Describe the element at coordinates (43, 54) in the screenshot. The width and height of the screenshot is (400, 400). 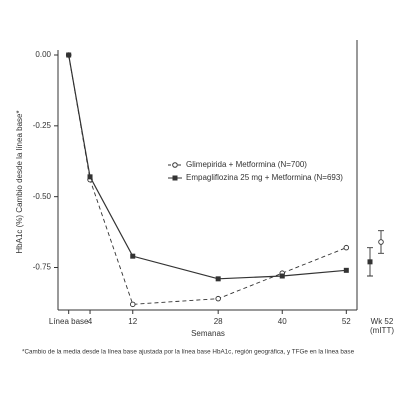
I see `y-tick-label: 0.00` at that location.